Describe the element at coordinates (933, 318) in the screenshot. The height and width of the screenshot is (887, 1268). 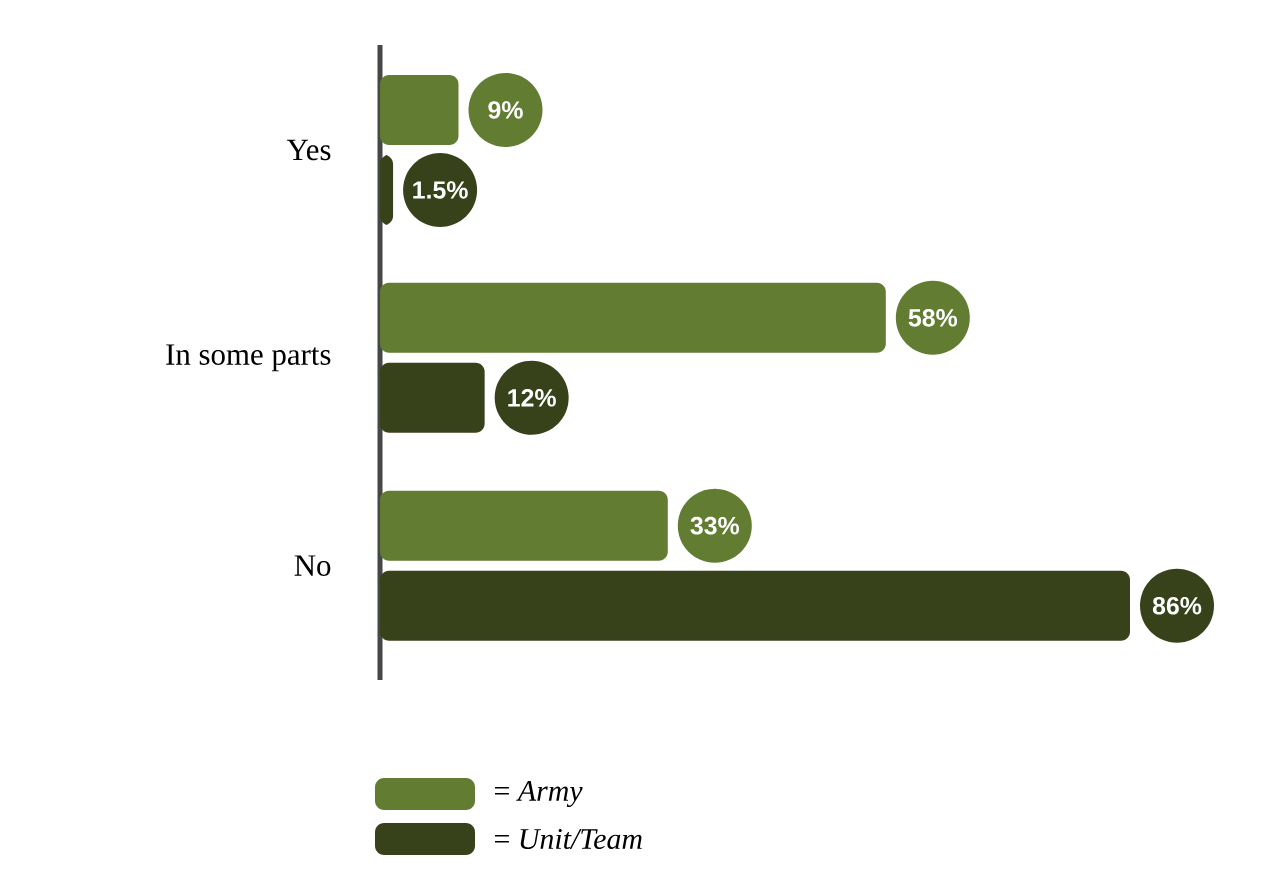
I see `data-label: 58%` at that location.